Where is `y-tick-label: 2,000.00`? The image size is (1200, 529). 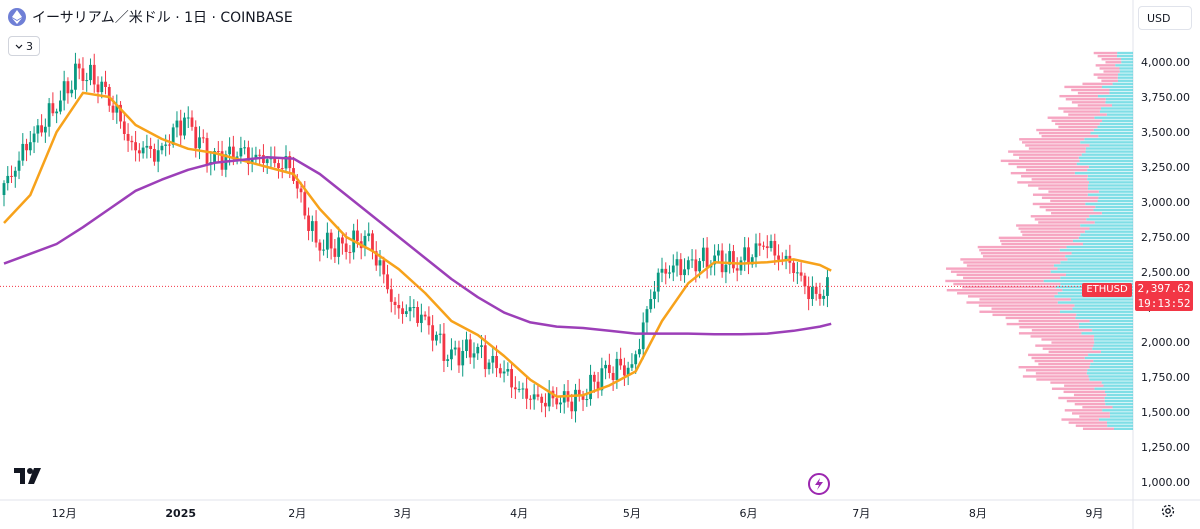 y-tick-label: 2,000.00 is located at coordinates (1165, 342).